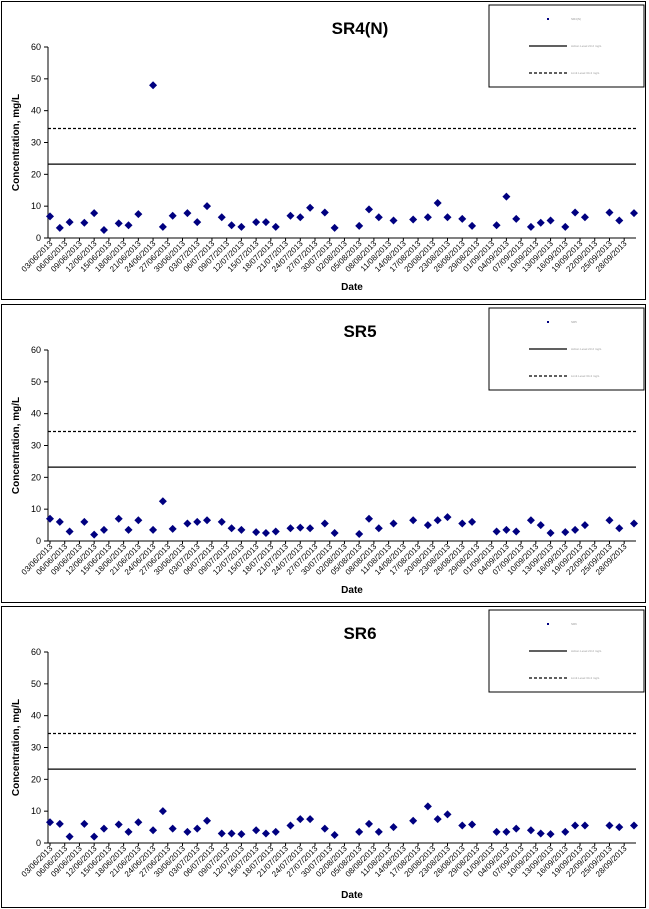 The height and width of the screenshot is (909, 649). I want to click on chart-title: SR5, so click(359, 331).